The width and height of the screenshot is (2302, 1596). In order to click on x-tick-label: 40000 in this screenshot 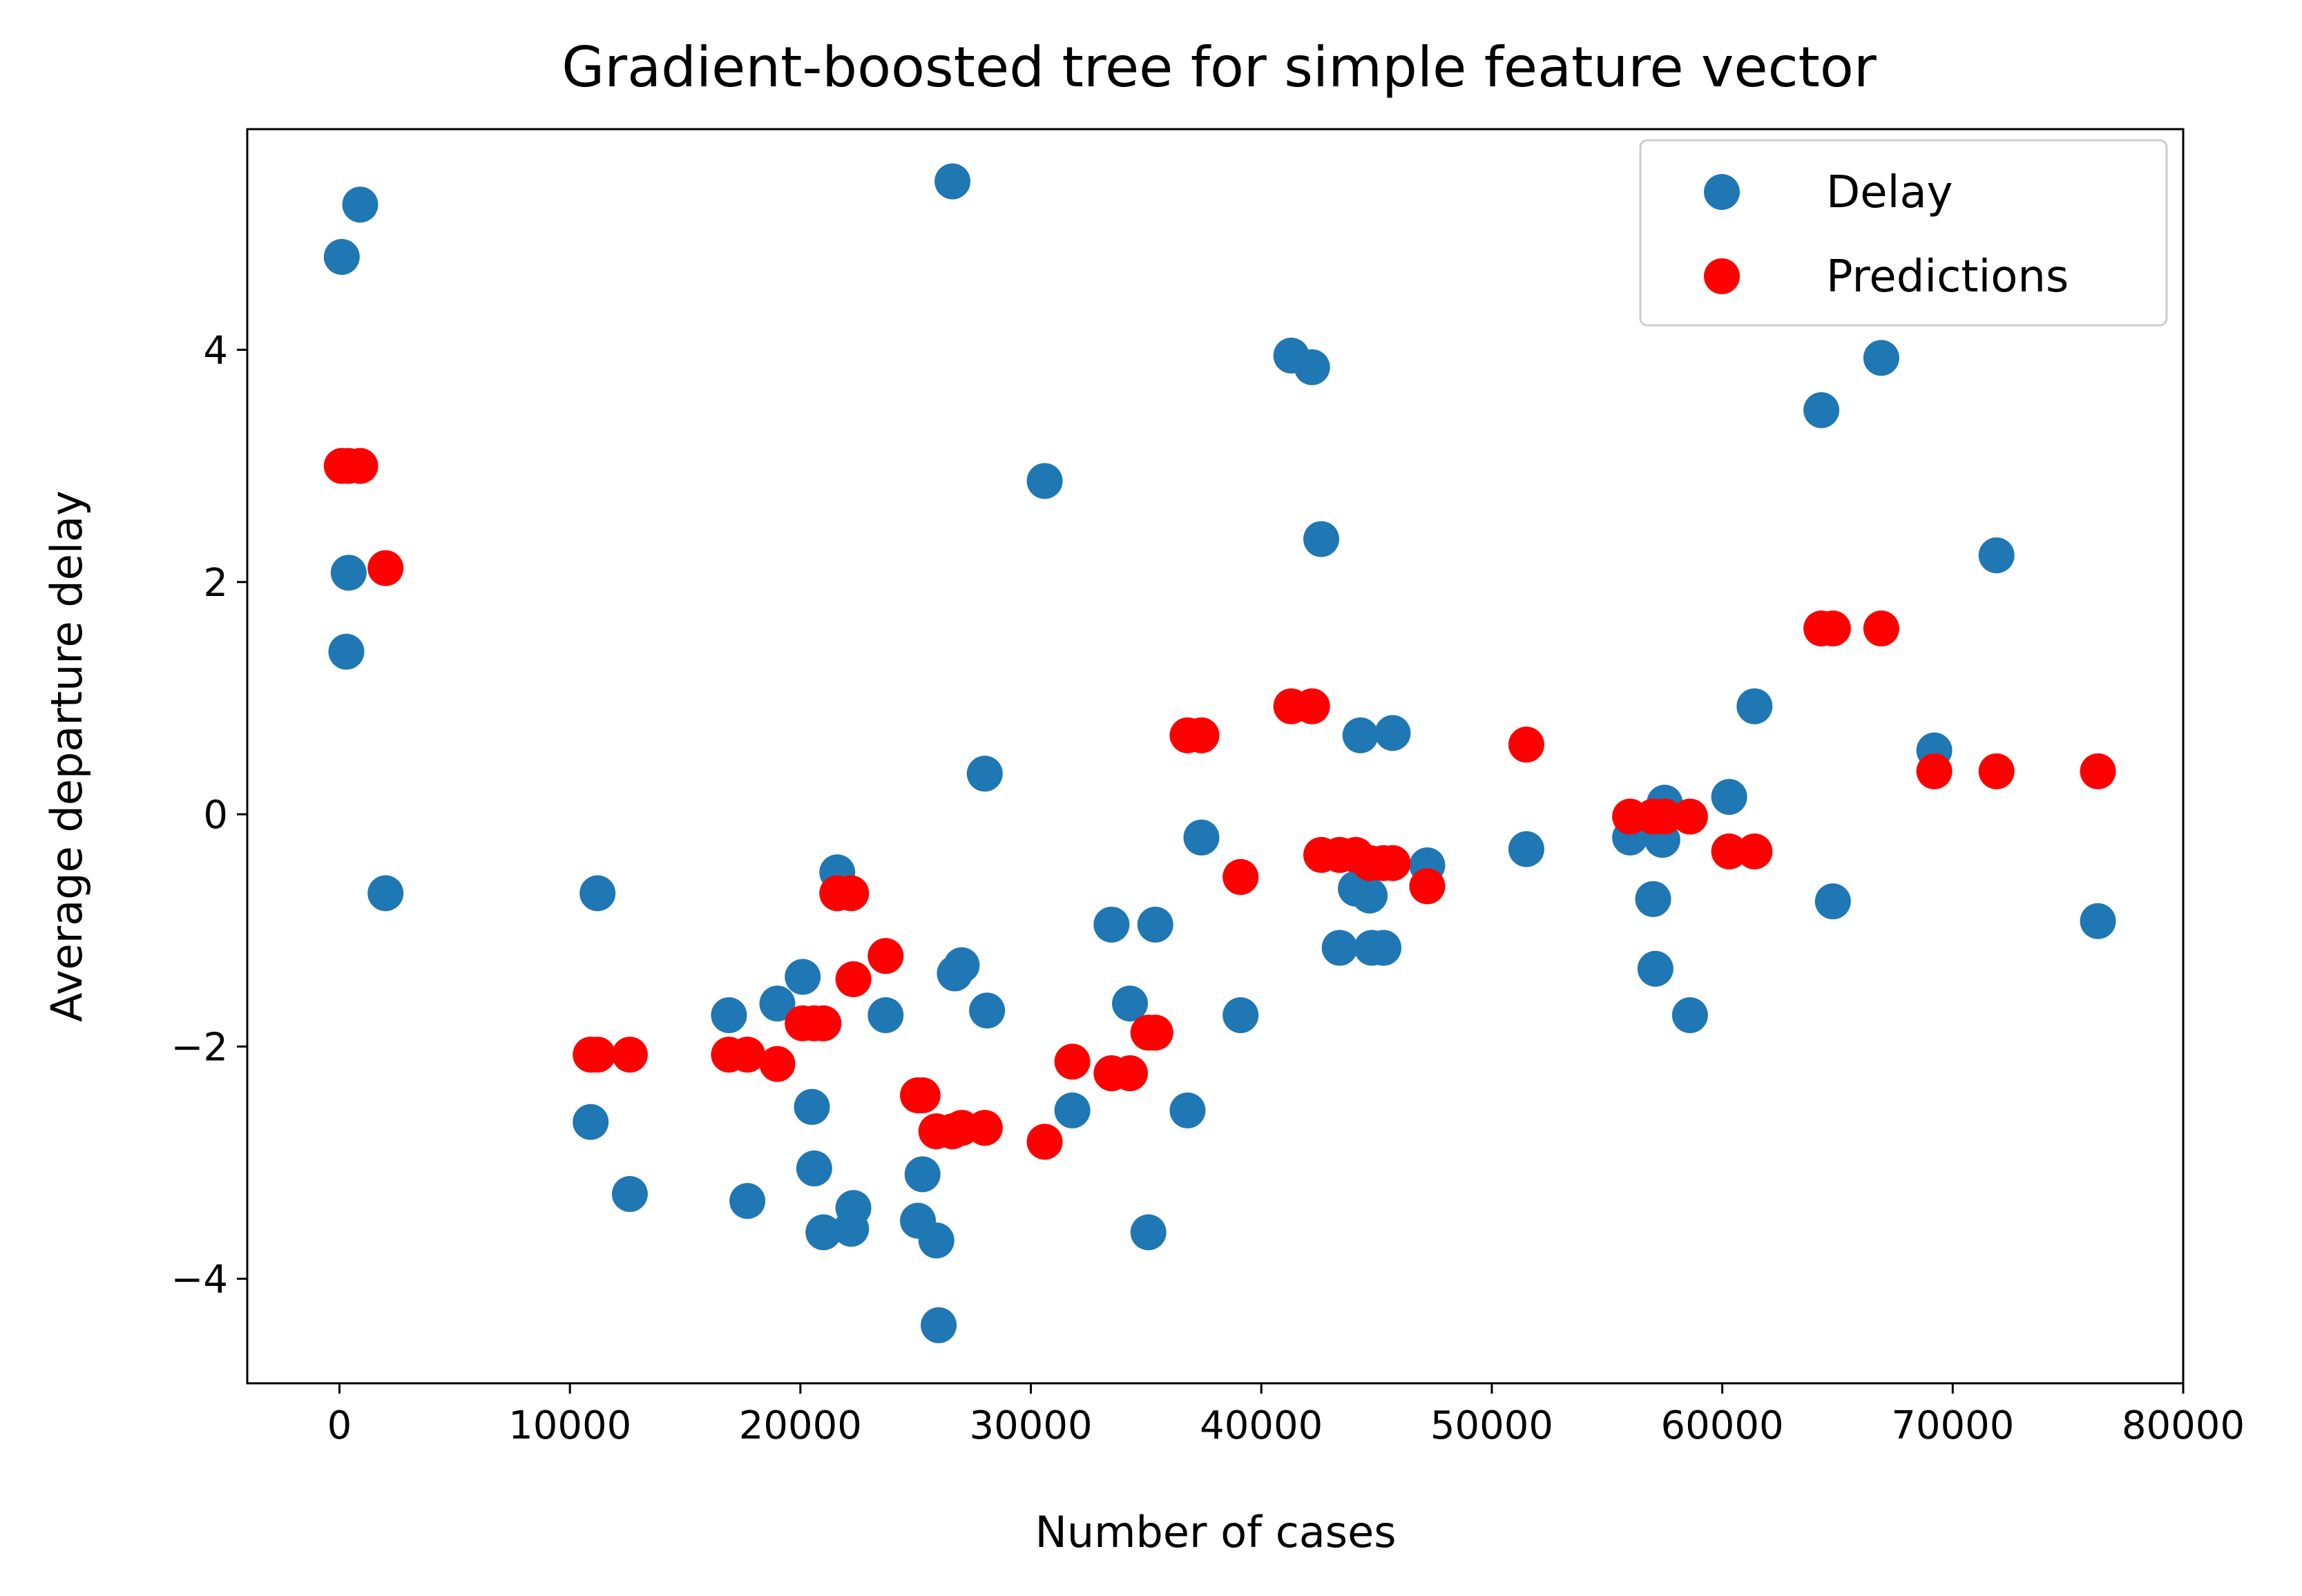, I will do `click(1261, 1425)`.